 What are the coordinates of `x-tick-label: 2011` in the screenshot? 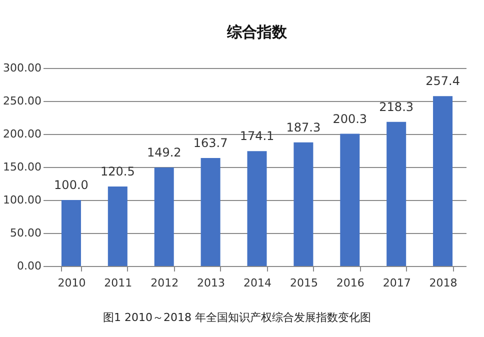 It's located at (118, 283).